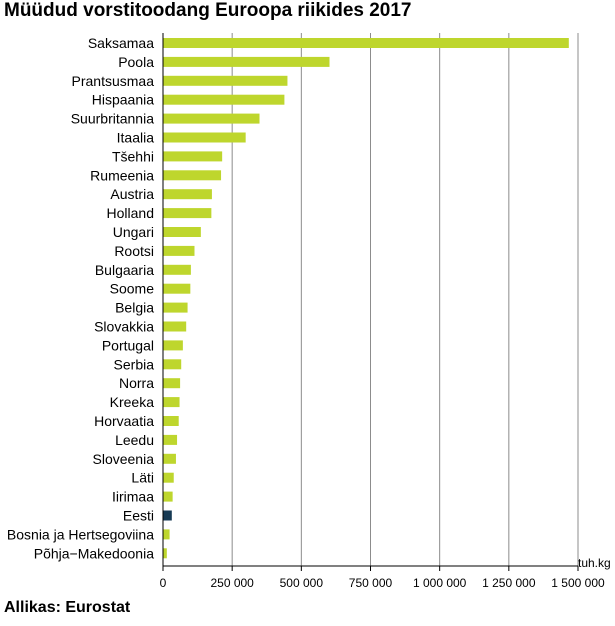 The image size is (615, 626). What do you see at coordinates (440, 583) in the screenshot?
I see `x-tick-label: 1 000 000` at bounding box center [440, 583].